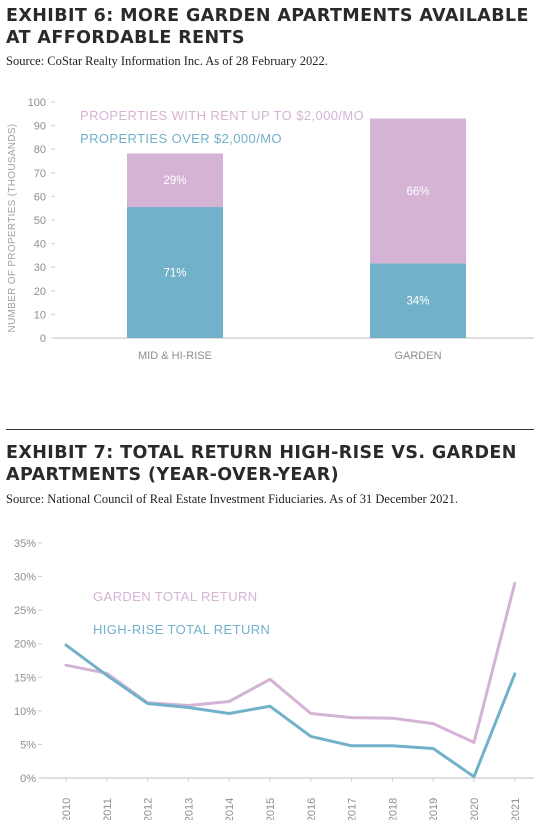  What do you see at coordinates (25, 712) in the screenshot?
I see `y-tick-label: 10%` at bounding box center [25, 712].